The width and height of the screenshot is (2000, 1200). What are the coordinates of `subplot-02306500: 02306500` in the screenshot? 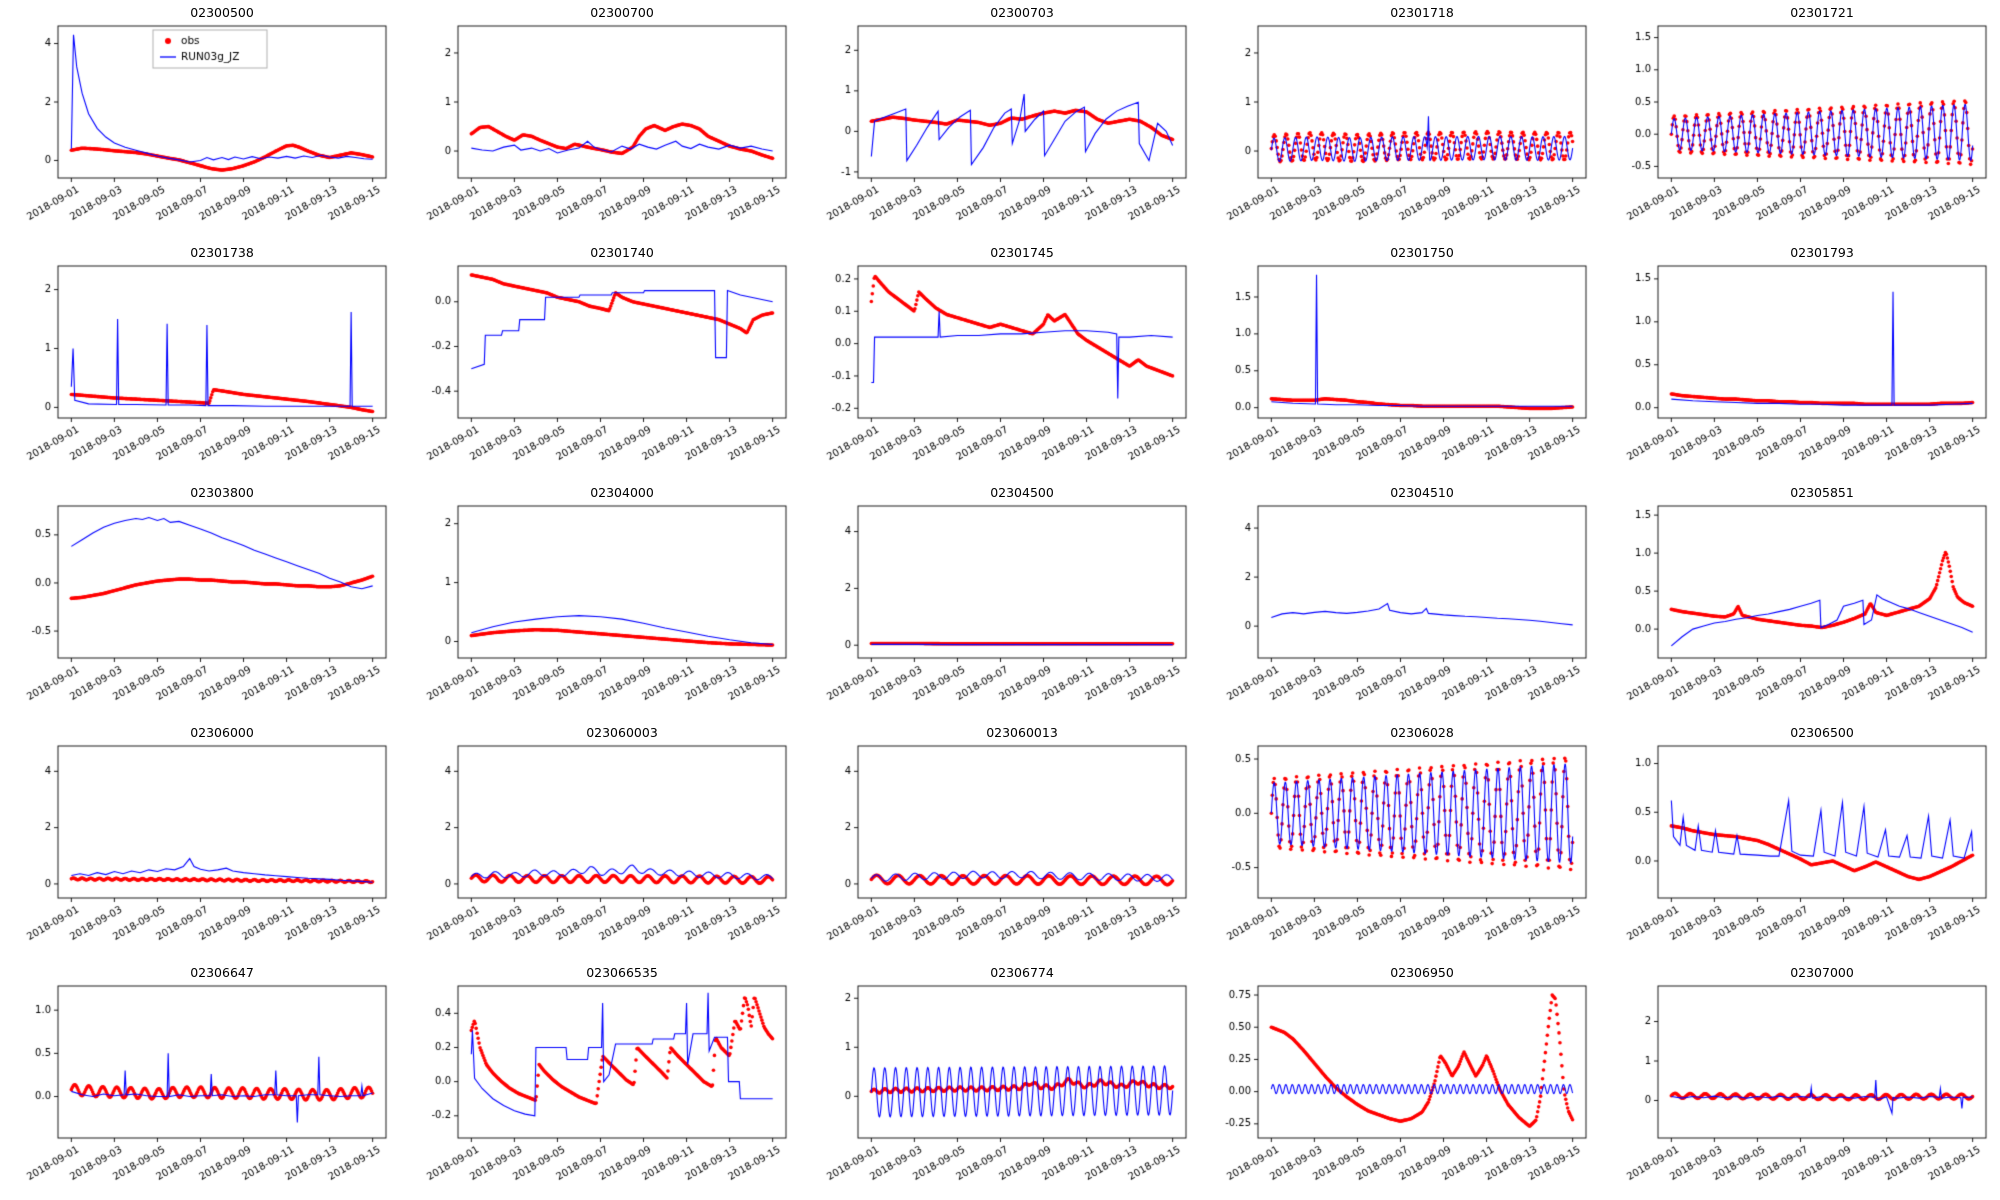 It's located at (1800, 840).